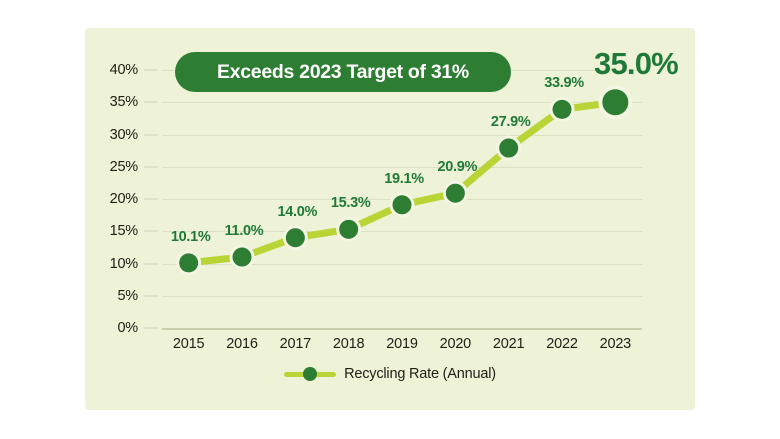  Describe the element at coordinates (124, 199) in the screenshot. I see `y-axis-tick-label: 20%` at that location.